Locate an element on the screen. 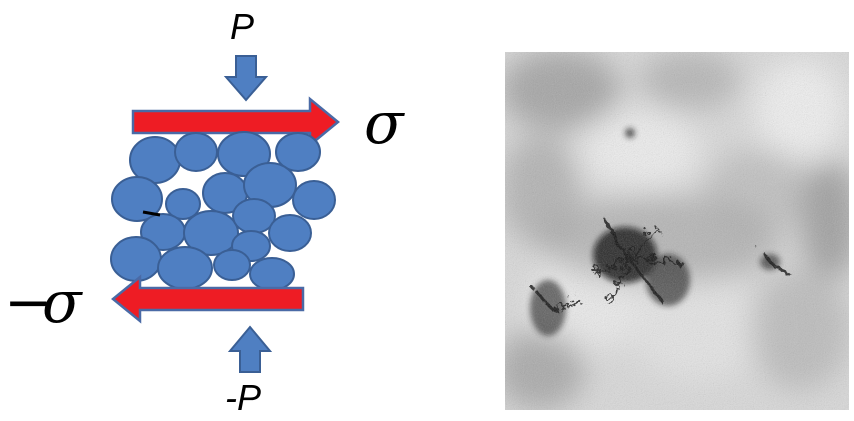  top-shear-arrow is located at coordinates (235, 122).